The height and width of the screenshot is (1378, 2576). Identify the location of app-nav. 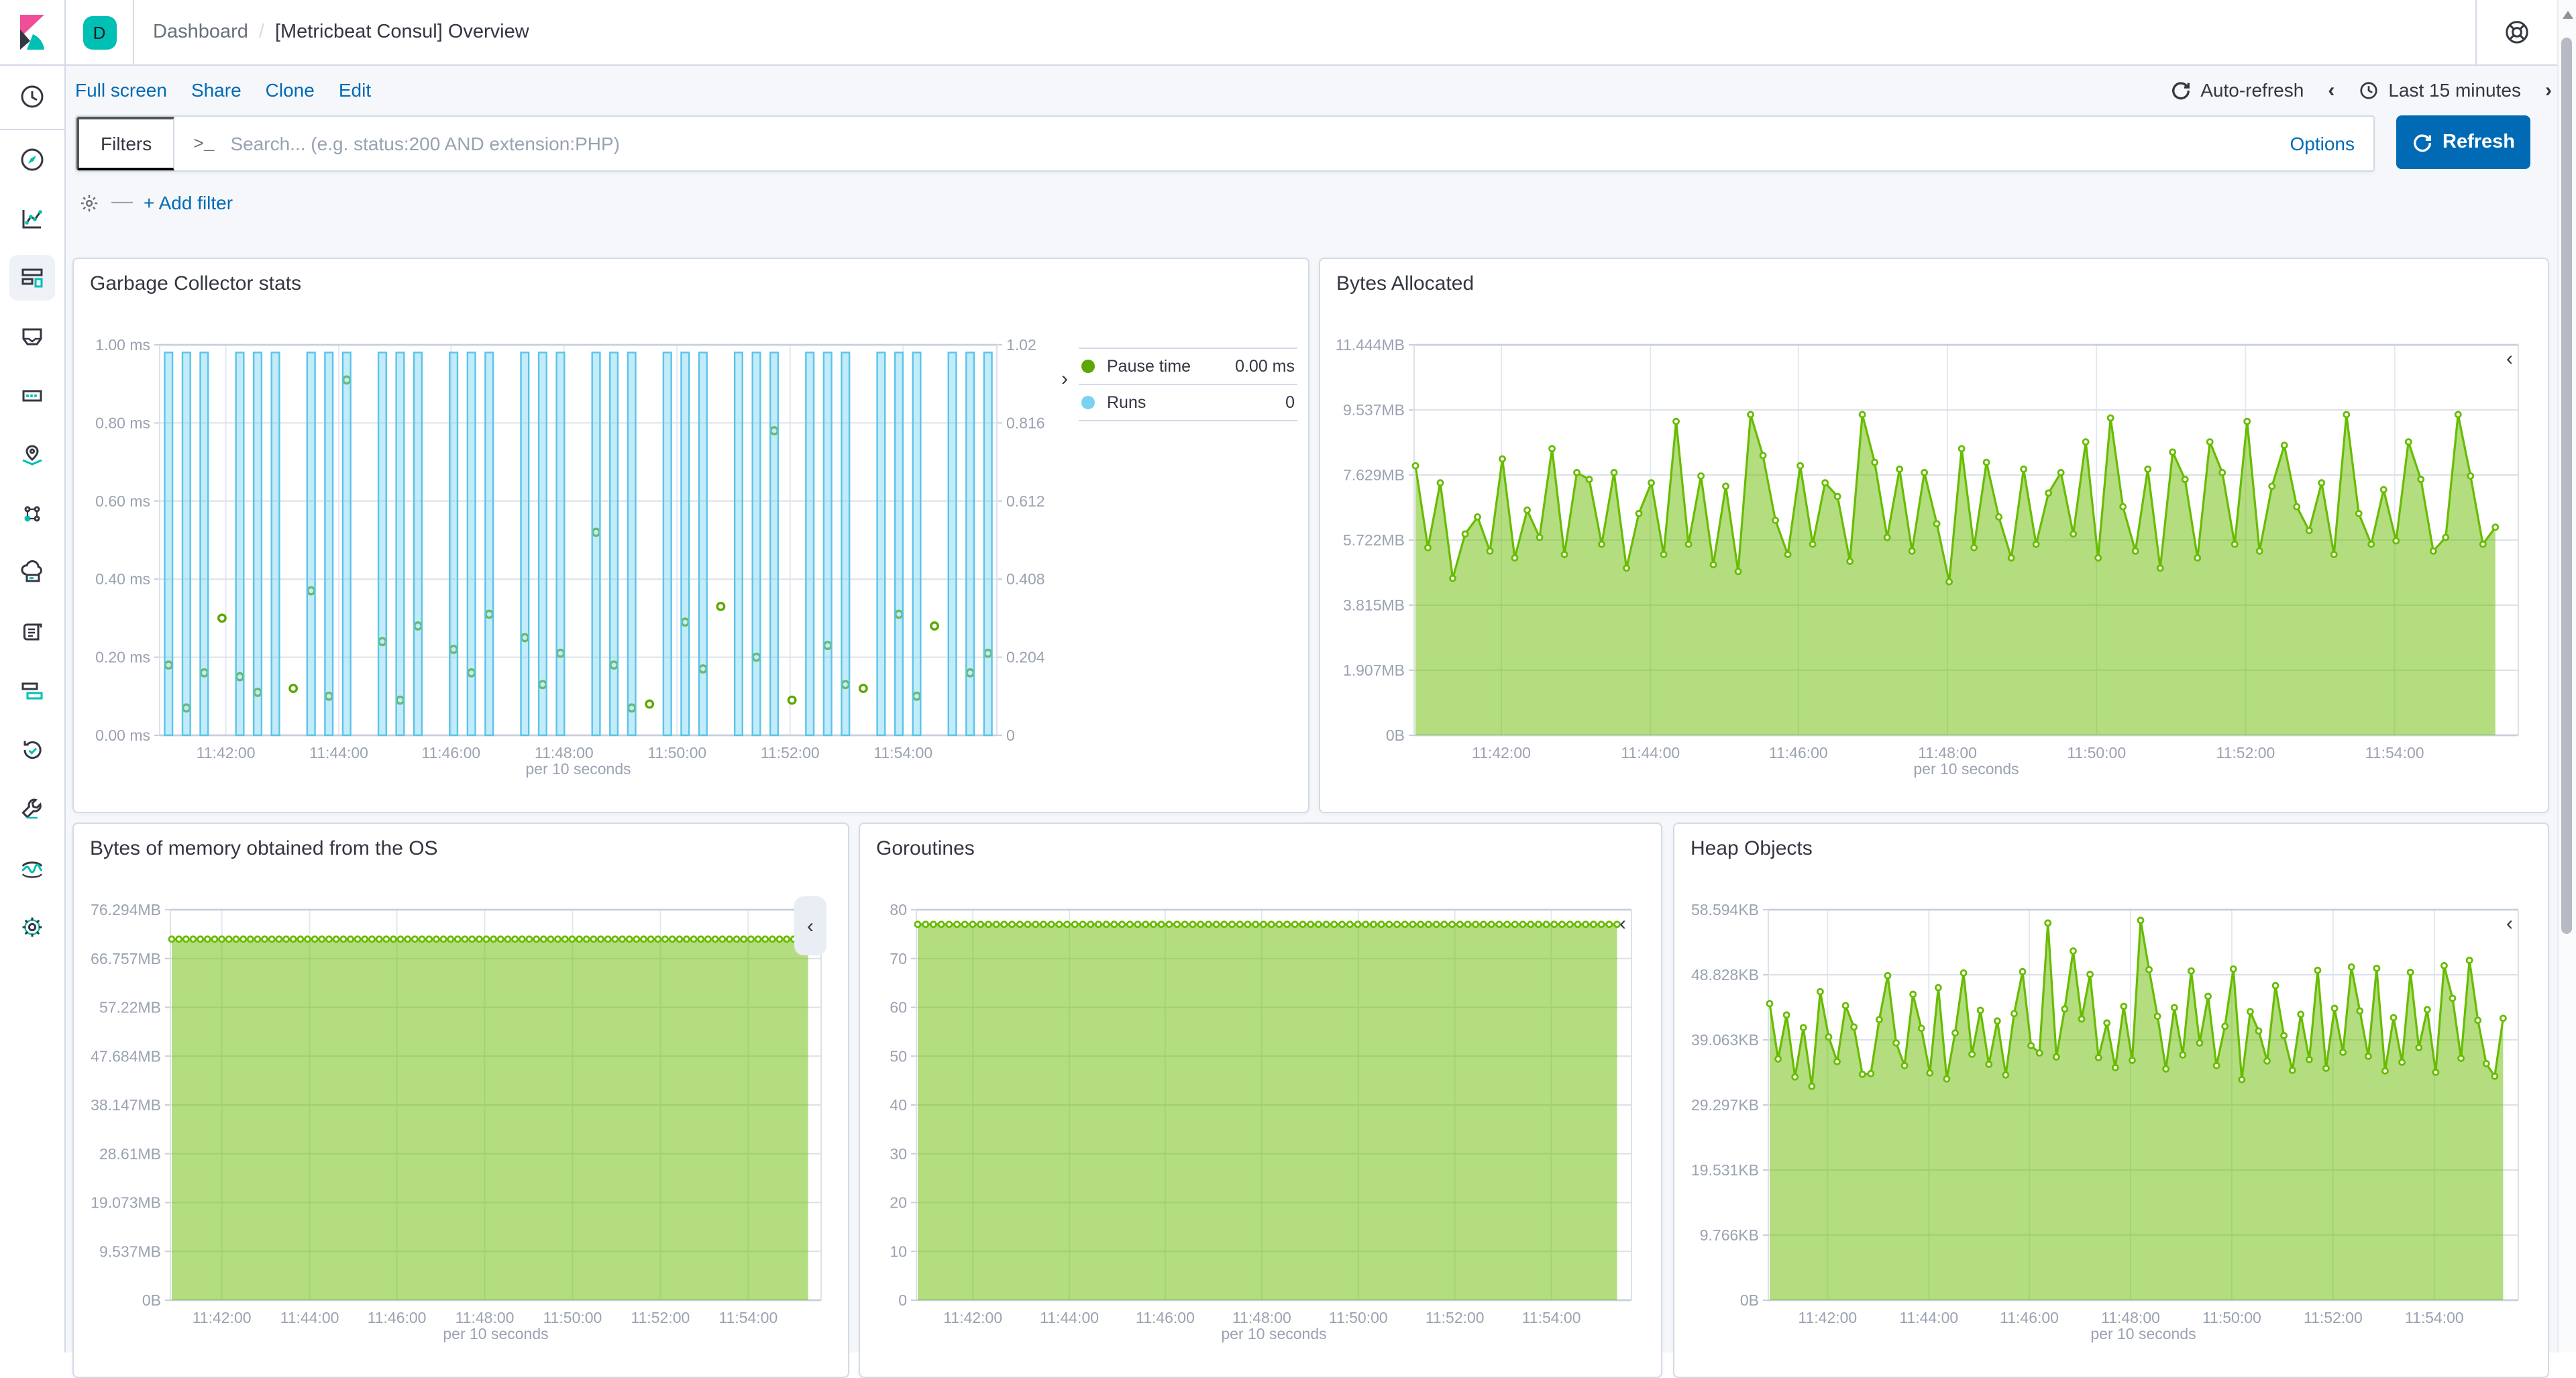
(33, 708).